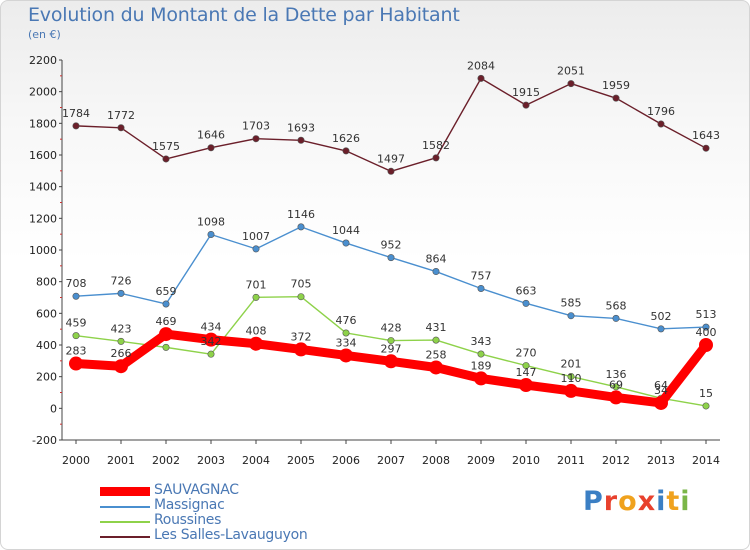 Image resolution: width=750 pixels, height=550 pixels. Describe the element at coordinates (46, 377) in the screenshot. I see `y-tick-label: 200` at that location.